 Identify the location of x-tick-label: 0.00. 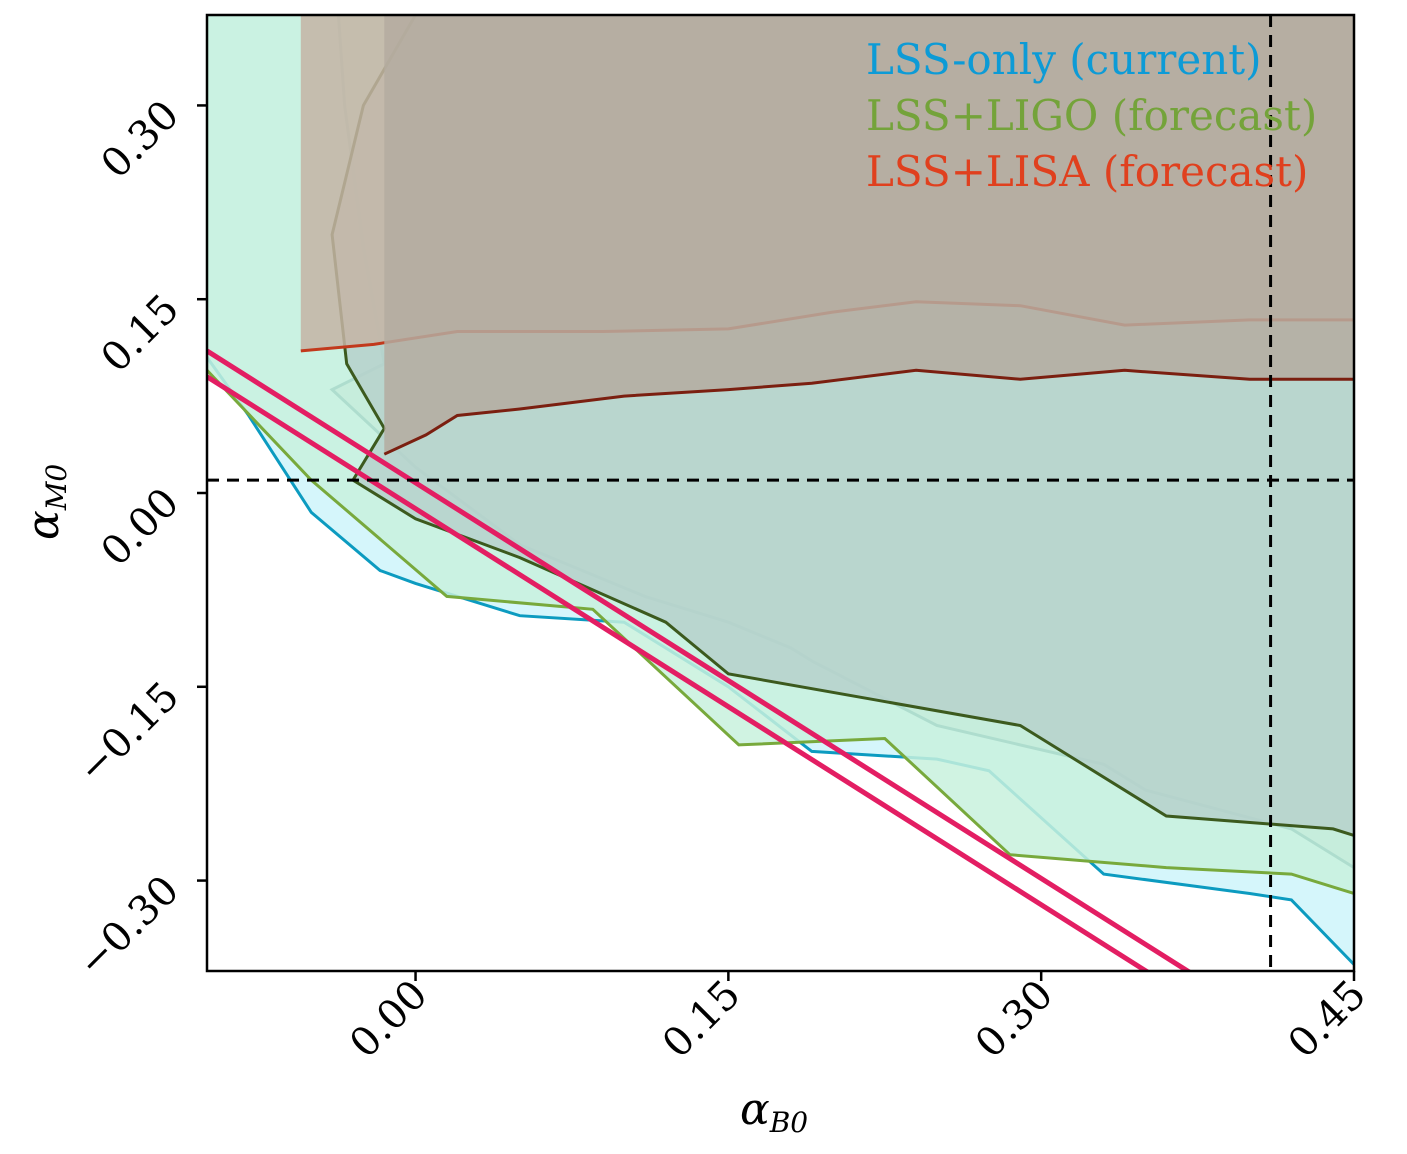
(389, 1020).